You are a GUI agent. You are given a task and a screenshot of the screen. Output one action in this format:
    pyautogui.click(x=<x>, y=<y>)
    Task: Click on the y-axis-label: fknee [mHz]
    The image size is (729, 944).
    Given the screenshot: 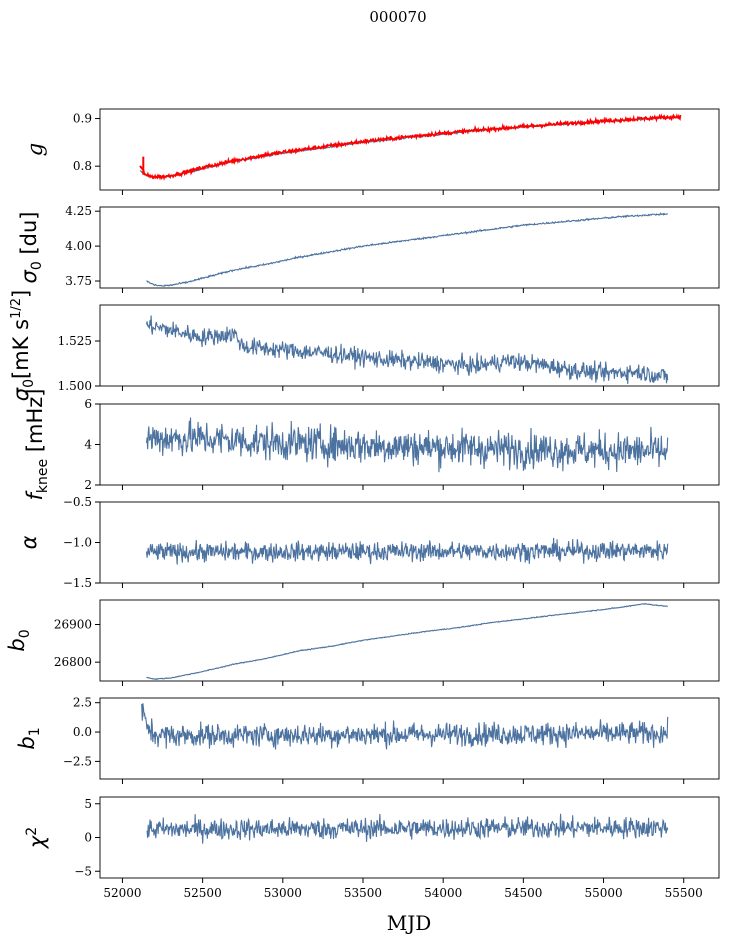 What is the action you would take?
    pyautogui.click(x=37, y=445)
    